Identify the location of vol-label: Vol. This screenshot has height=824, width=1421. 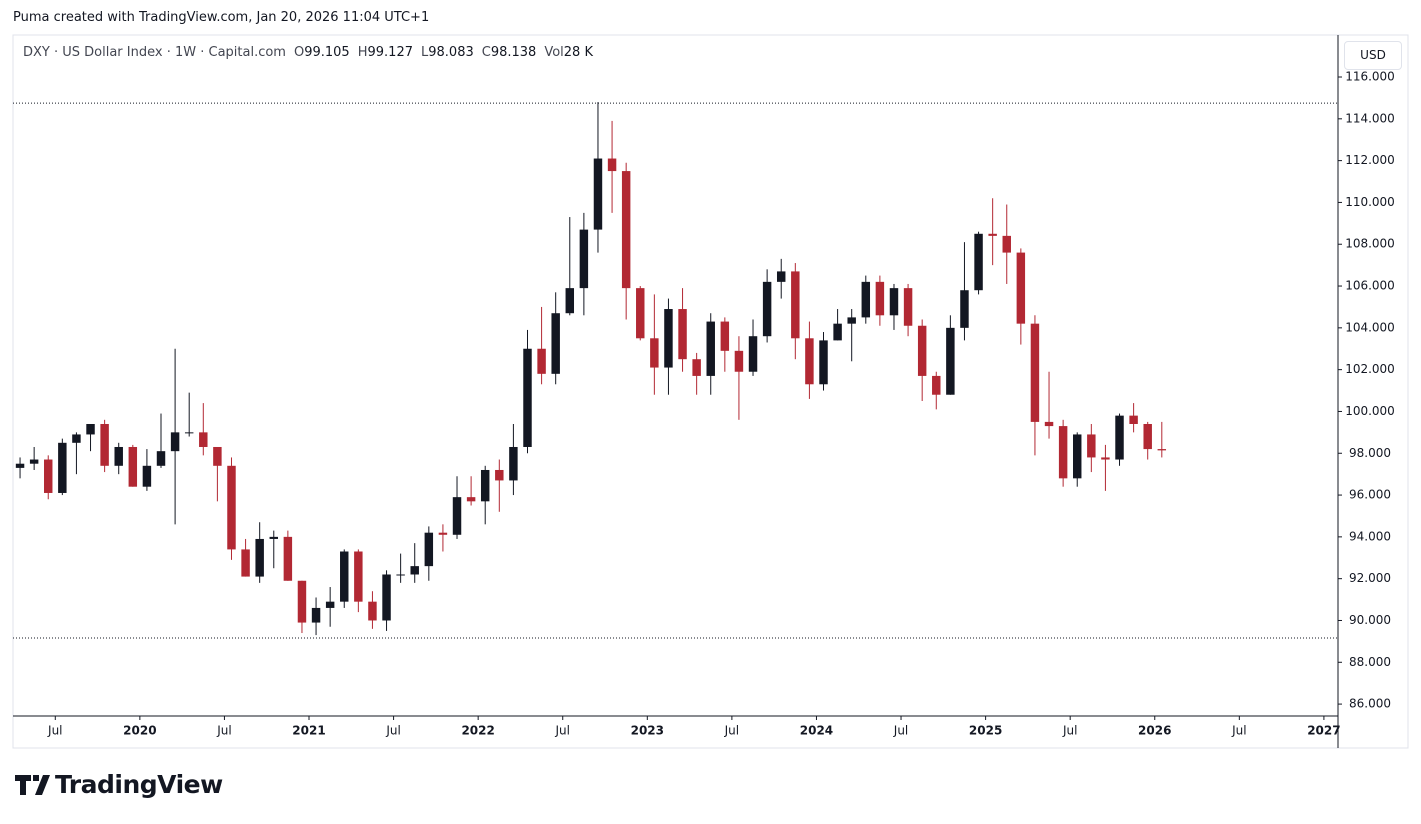
(554, 52).